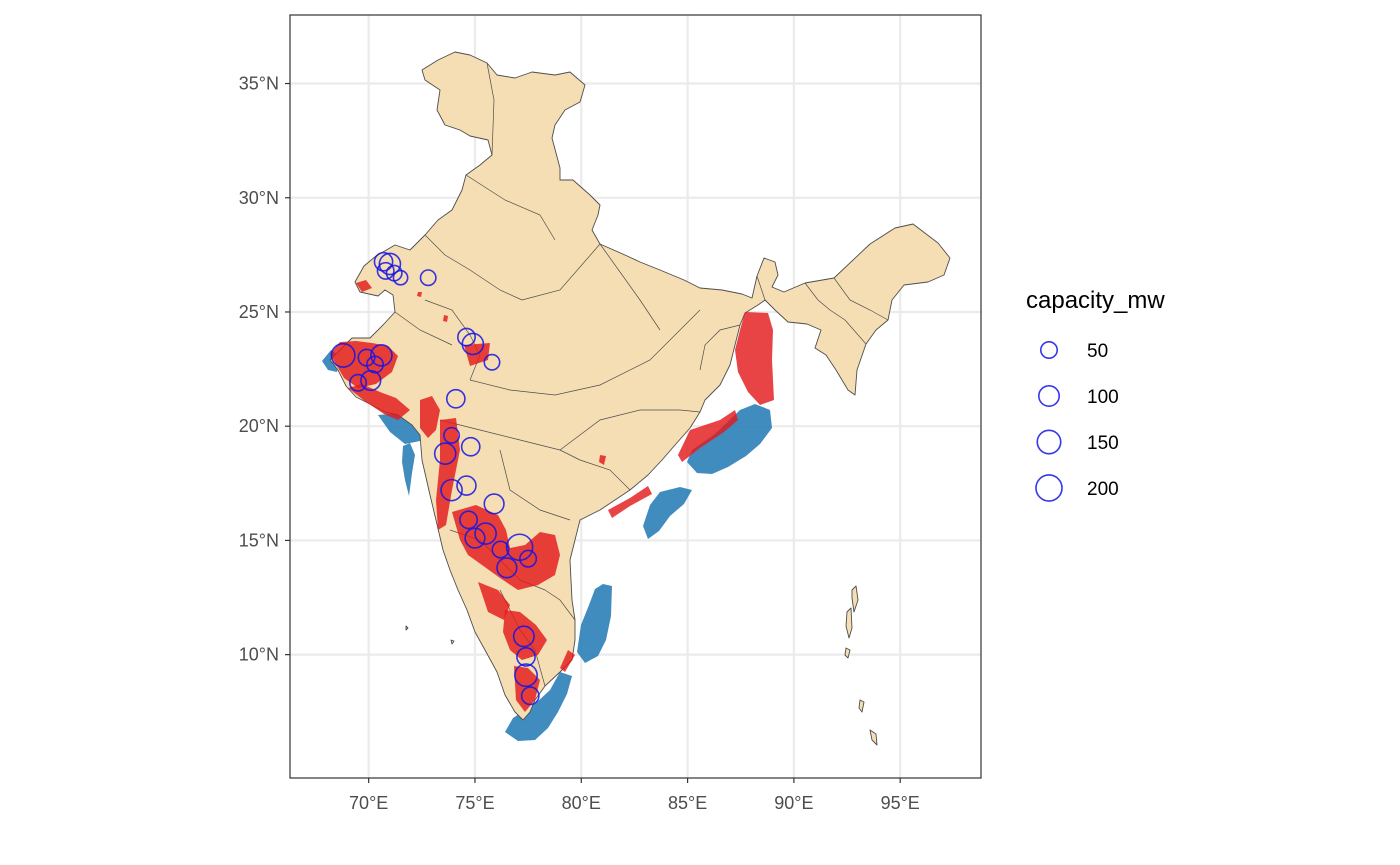 The image size is (1400, 865). Describe the element at coordinates (259, 84) in the screenshot. I see `y-tick-label-5: 35°N` at that location.